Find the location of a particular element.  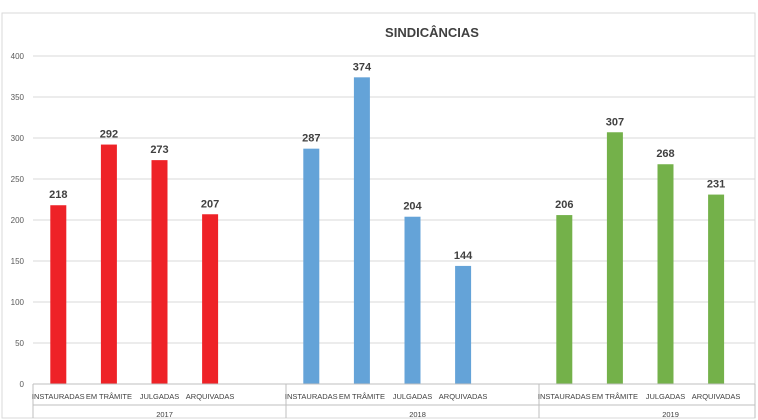

y-tick-label: 150 is located at coordinates (18, 261).